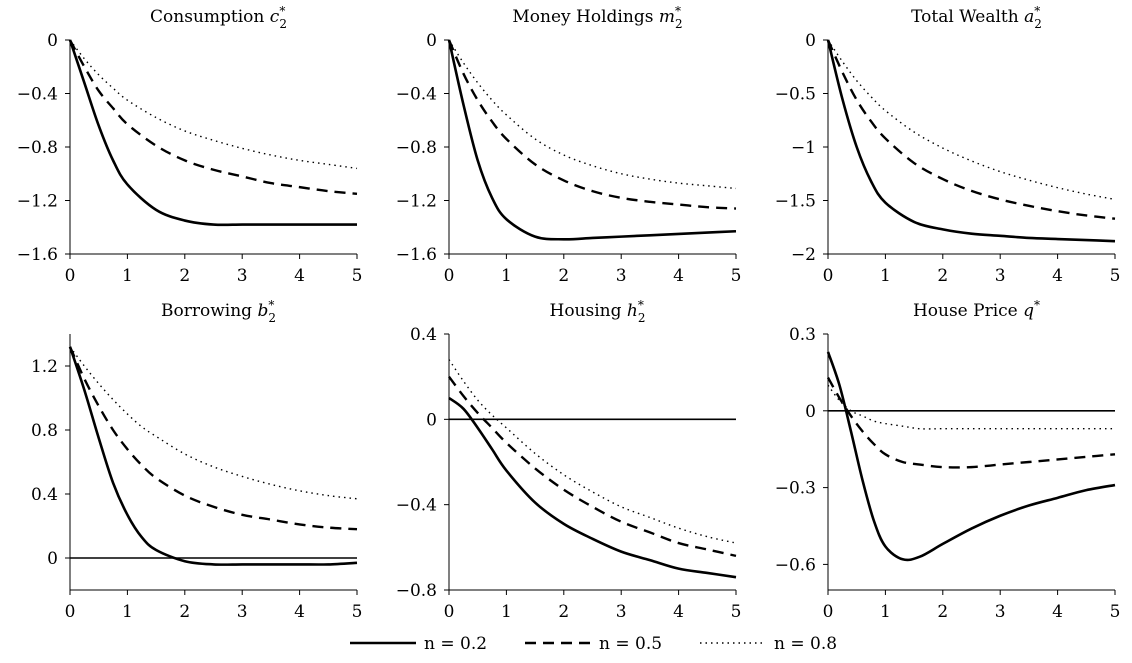  Describe the element at coordinates (632, 311) in the screenshot. I see `panel-title-variable: h` at that location.